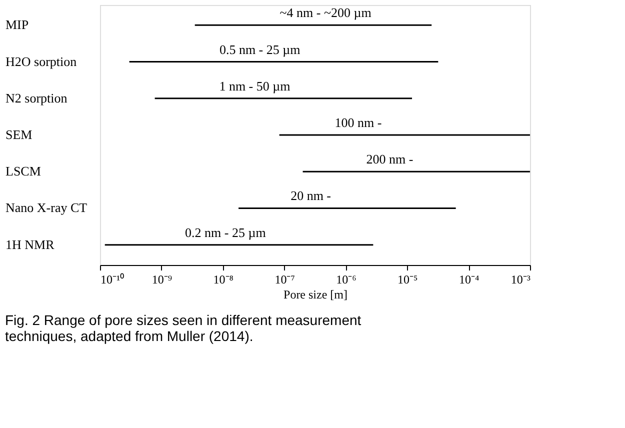 This screenshot has height=428, width=625. I want to click on annotation: 0.2 nm - 25 µm, so click(225, 232).